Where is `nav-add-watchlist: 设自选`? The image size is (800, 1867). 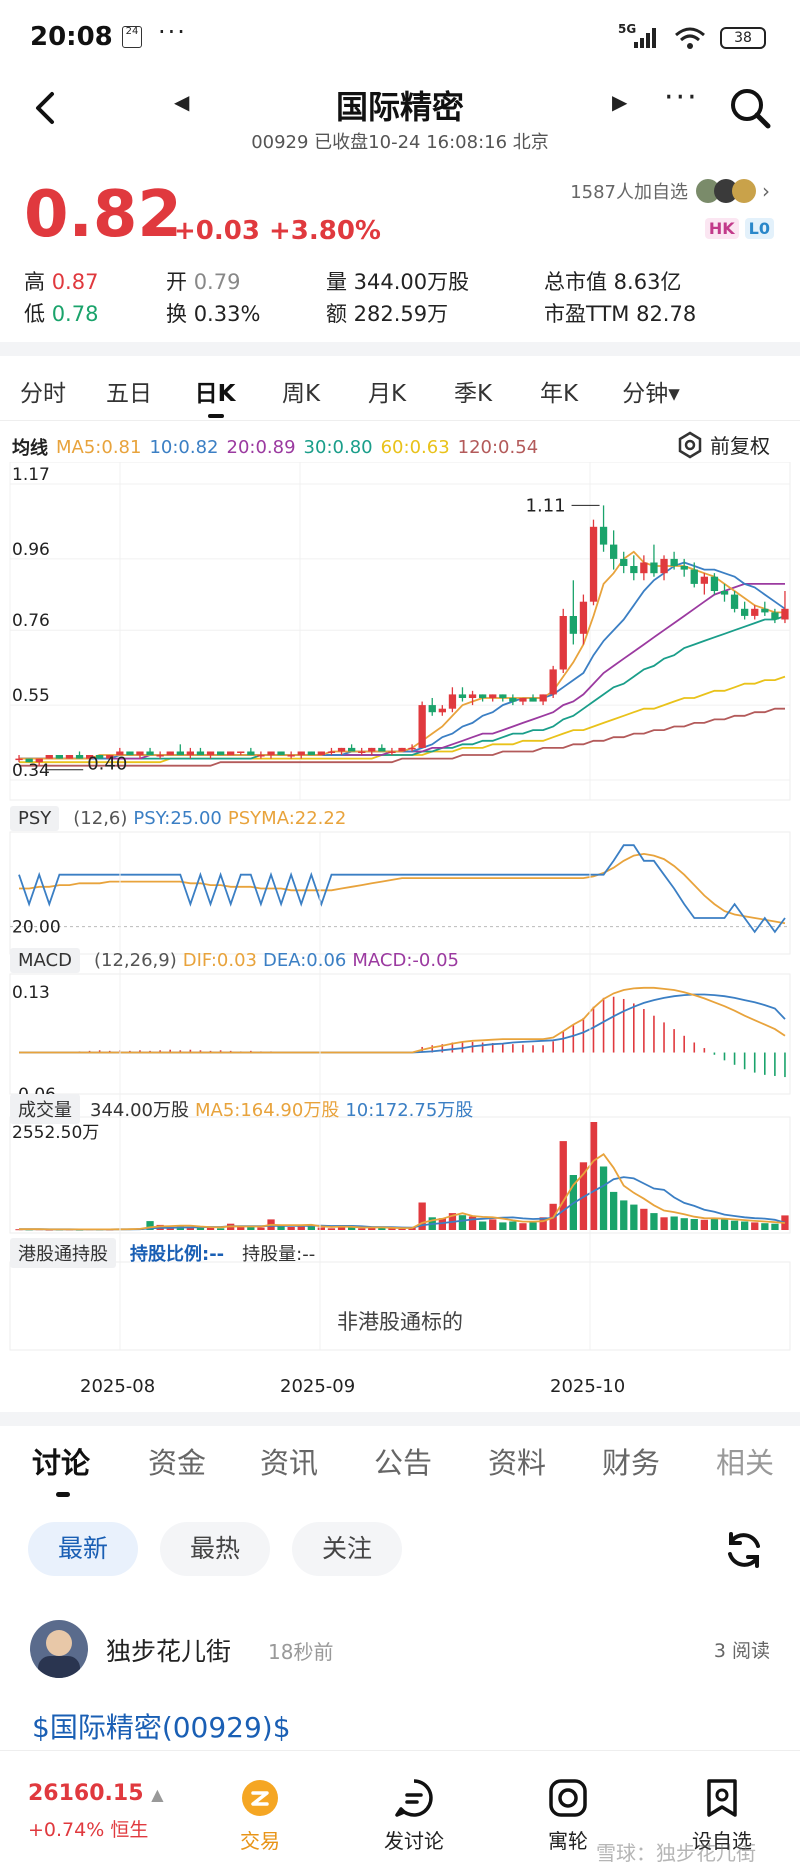
nav-add-watchlist: 设自选 is located at coordinates (722, 1815).